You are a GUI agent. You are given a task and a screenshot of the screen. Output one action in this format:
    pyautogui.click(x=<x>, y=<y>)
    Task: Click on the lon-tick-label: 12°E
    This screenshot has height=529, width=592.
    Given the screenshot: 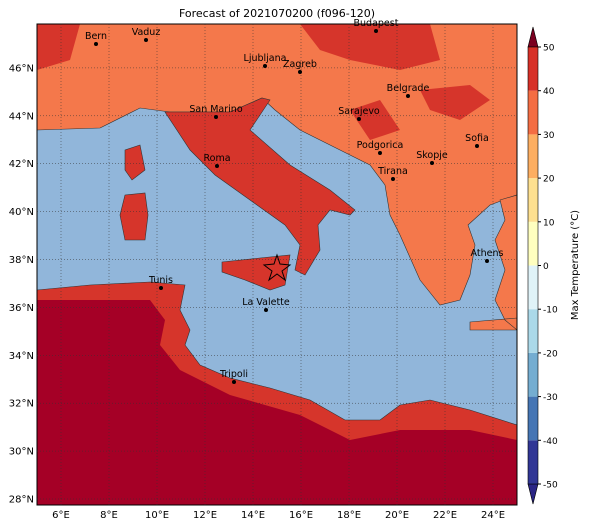 What is the action you would take?
    pyautogui.click(x=205, y=515)
    